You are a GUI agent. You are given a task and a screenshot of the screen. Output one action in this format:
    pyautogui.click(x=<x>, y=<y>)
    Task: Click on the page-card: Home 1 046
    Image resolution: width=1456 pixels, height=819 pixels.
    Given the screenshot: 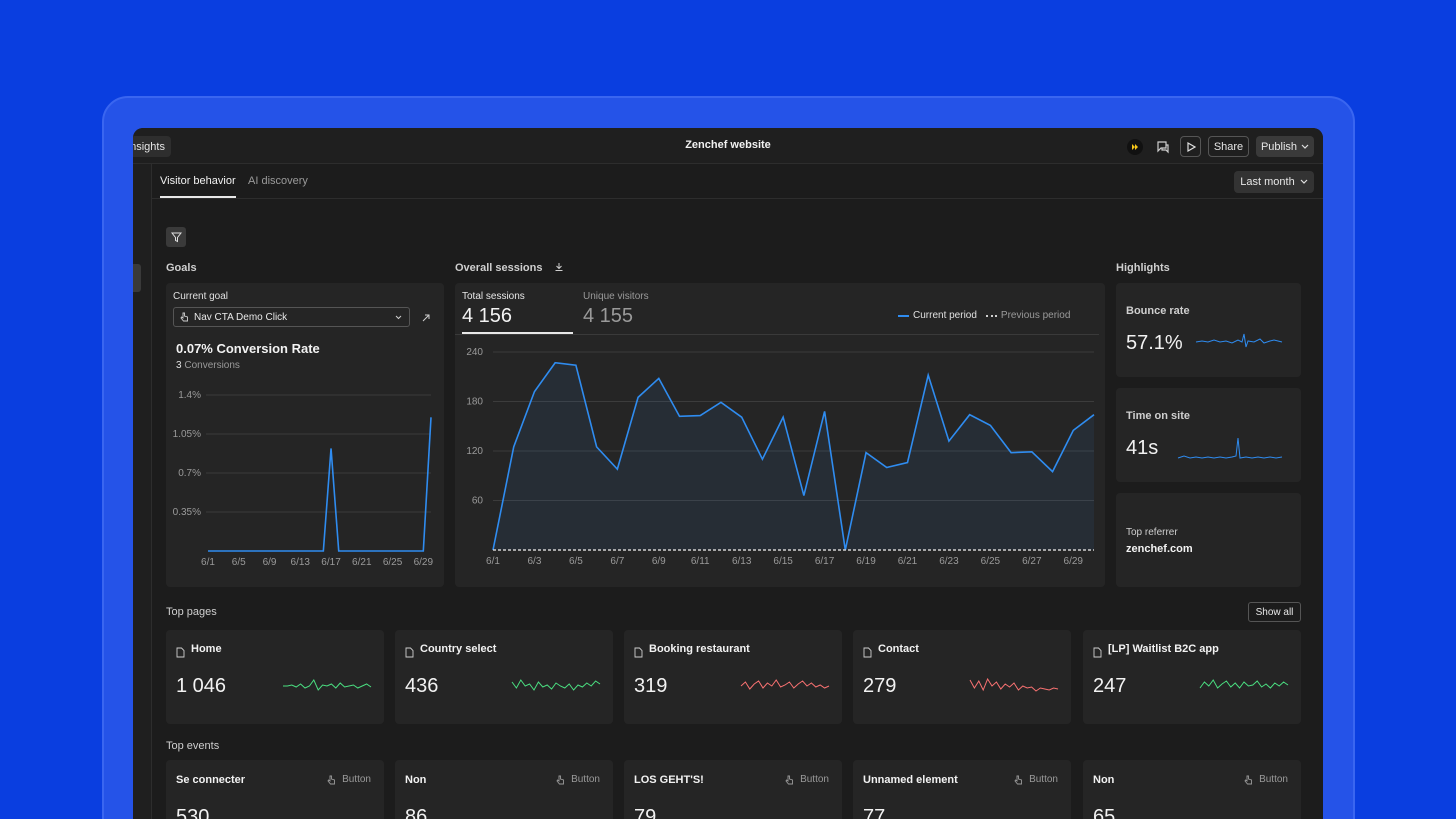 What is the action you would take?
    pyautogui.click(x=275, y=677)
    